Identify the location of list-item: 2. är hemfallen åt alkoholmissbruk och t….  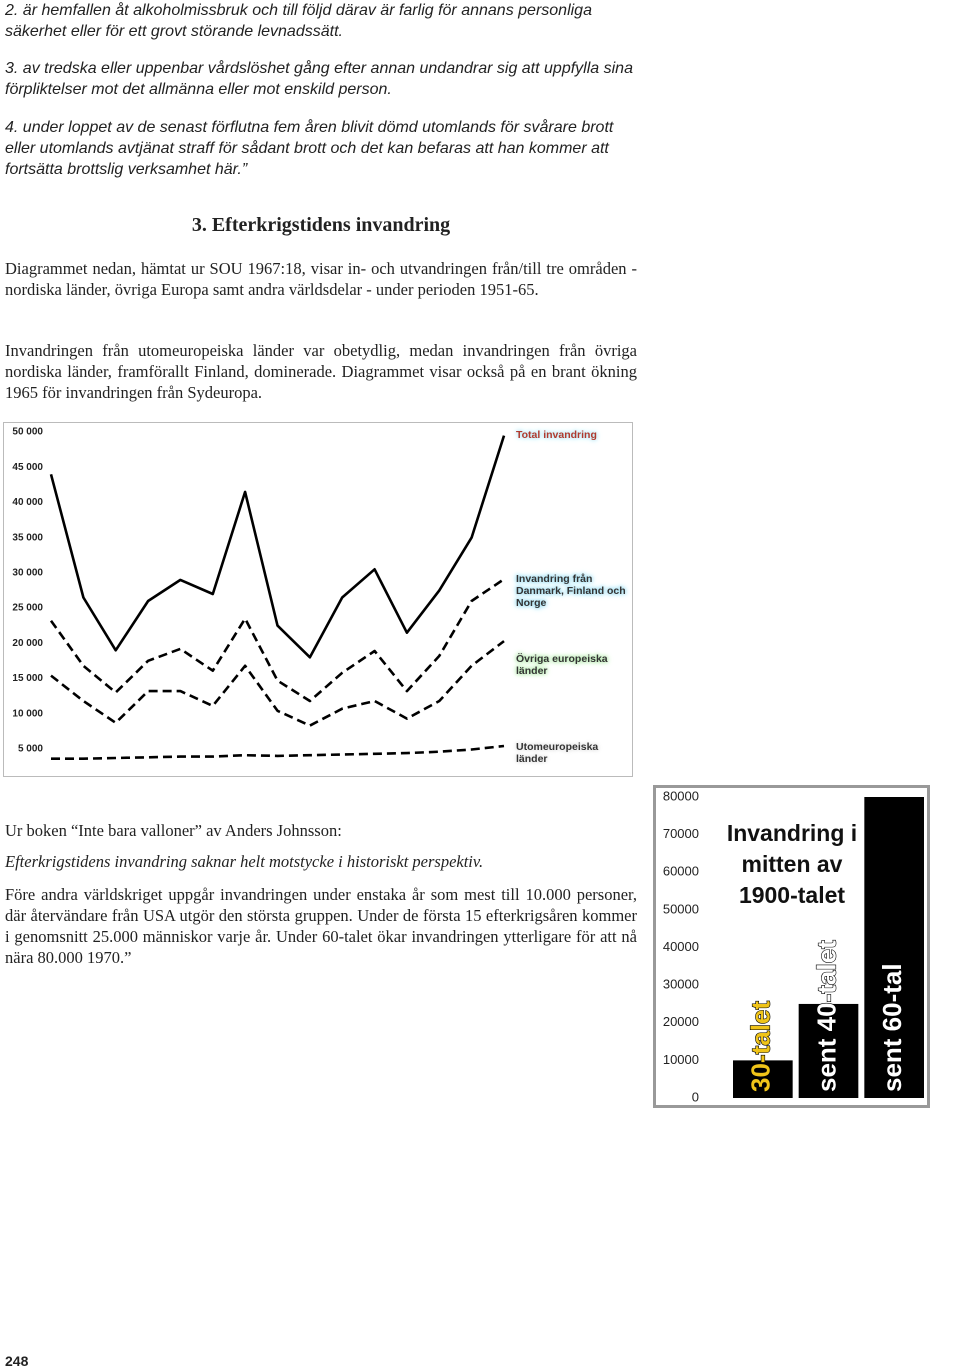
(298, 21).